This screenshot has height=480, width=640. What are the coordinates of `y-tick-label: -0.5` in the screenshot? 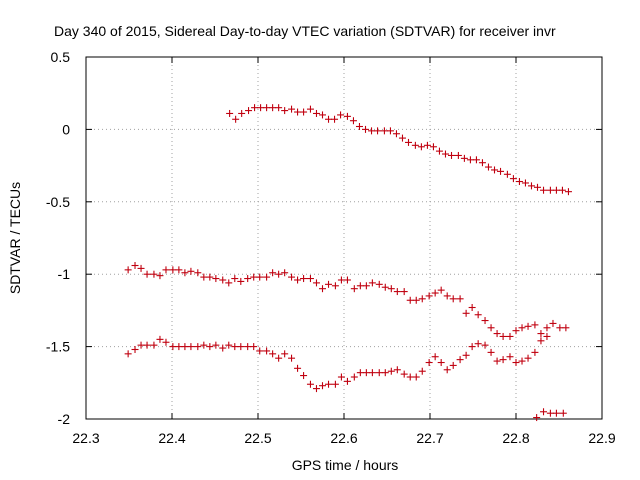 It's located at (58, 202).